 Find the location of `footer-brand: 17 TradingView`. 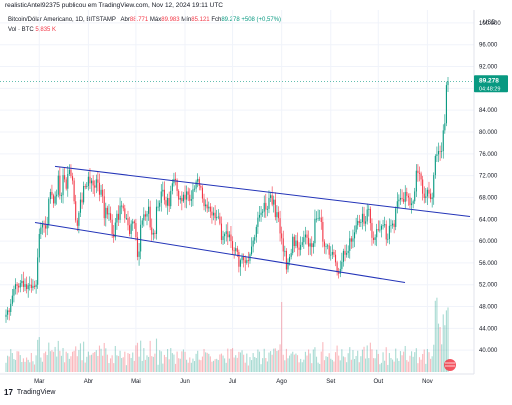

footer-brand: 17 TradingView is located at coordinates (29, 392).